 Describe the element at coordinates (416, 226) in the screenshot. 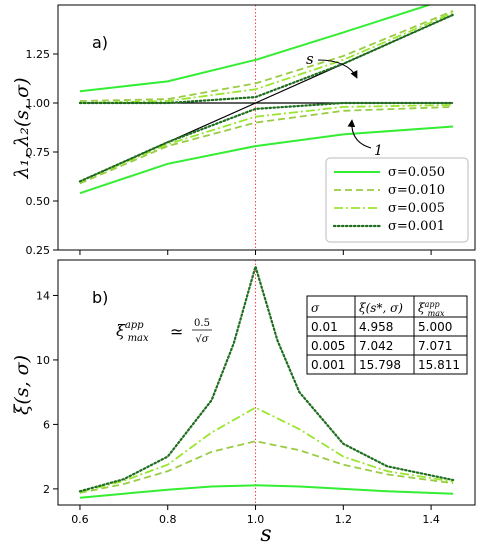

I see `legend-label-4: σ=0.001` at that location.